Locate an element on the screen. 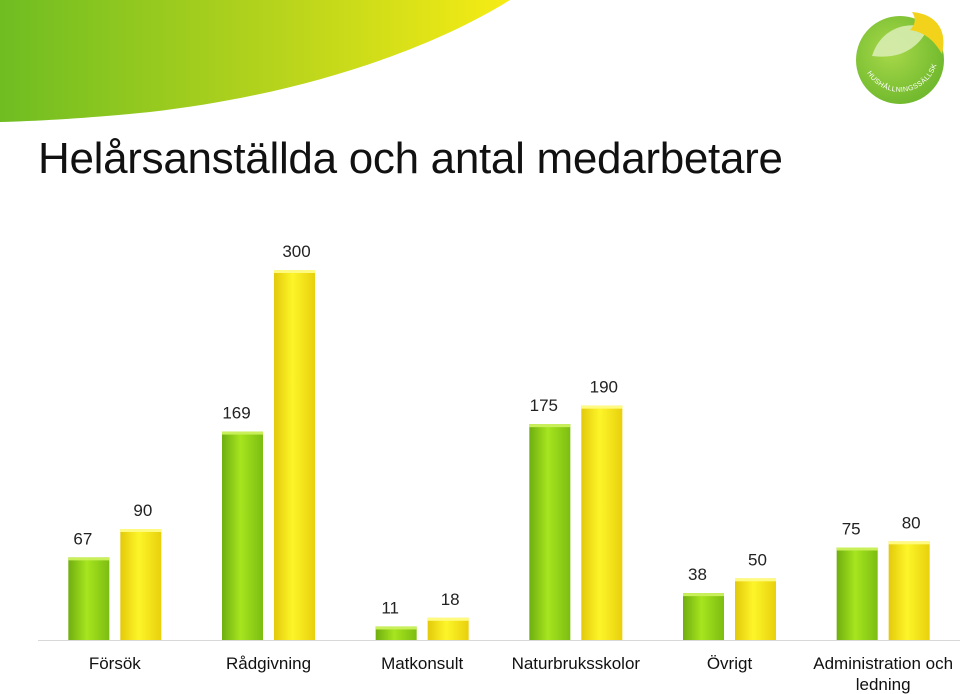 This screenshot has width=960, height=694. logo-leaf-icon is located at coordinates (900, 41).